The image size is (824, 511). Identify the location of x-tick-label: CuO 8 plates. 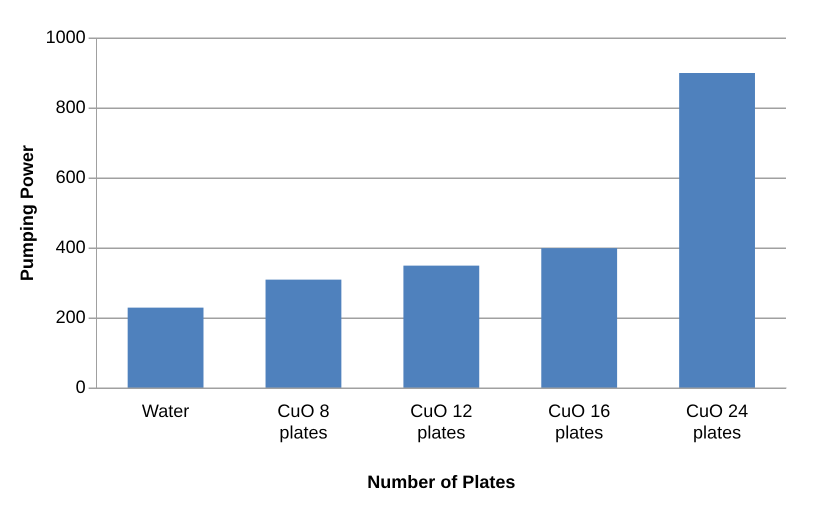
(303, 421).